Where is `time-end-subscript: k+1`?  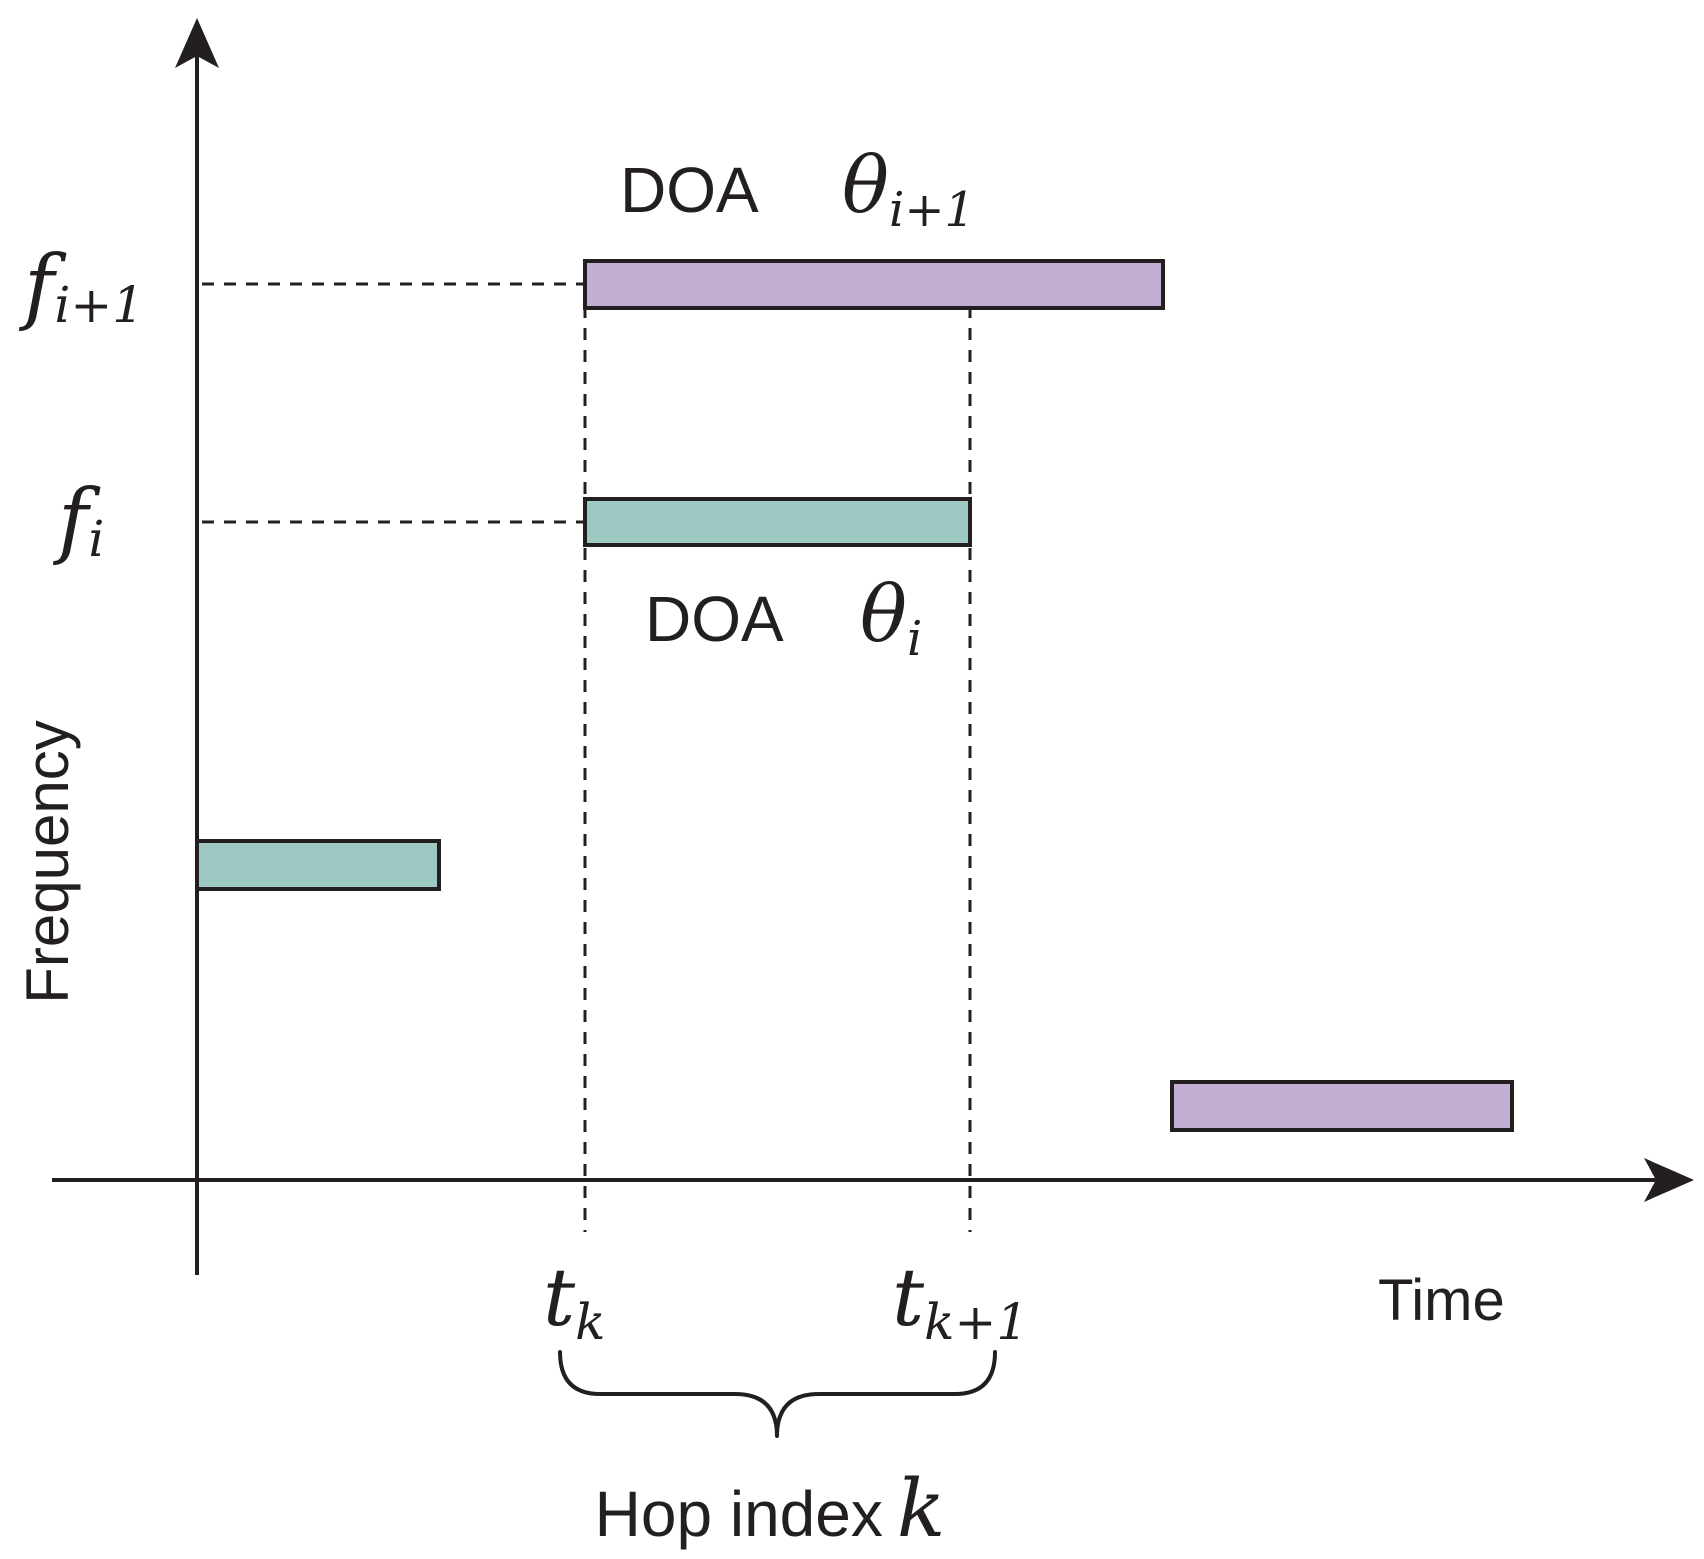 time-end-subscript: k+1 is located at coordinates (976, 1322).